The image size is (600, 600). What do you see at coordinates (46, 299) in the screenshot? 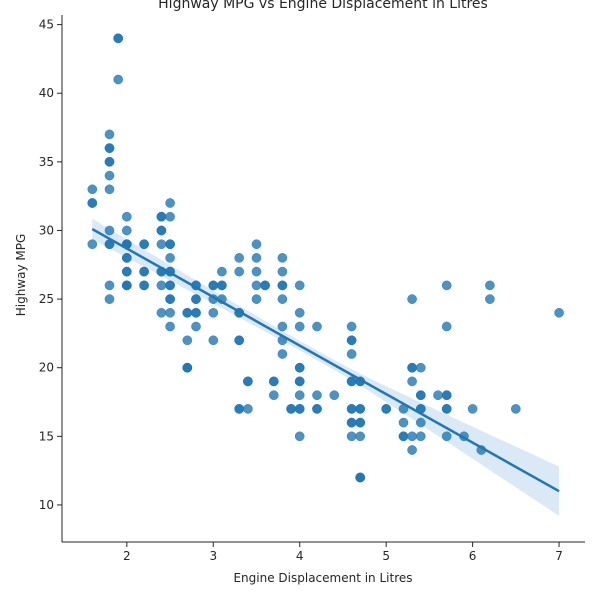
I see `y-tick-label: 25` at bounding box center [46, 299].